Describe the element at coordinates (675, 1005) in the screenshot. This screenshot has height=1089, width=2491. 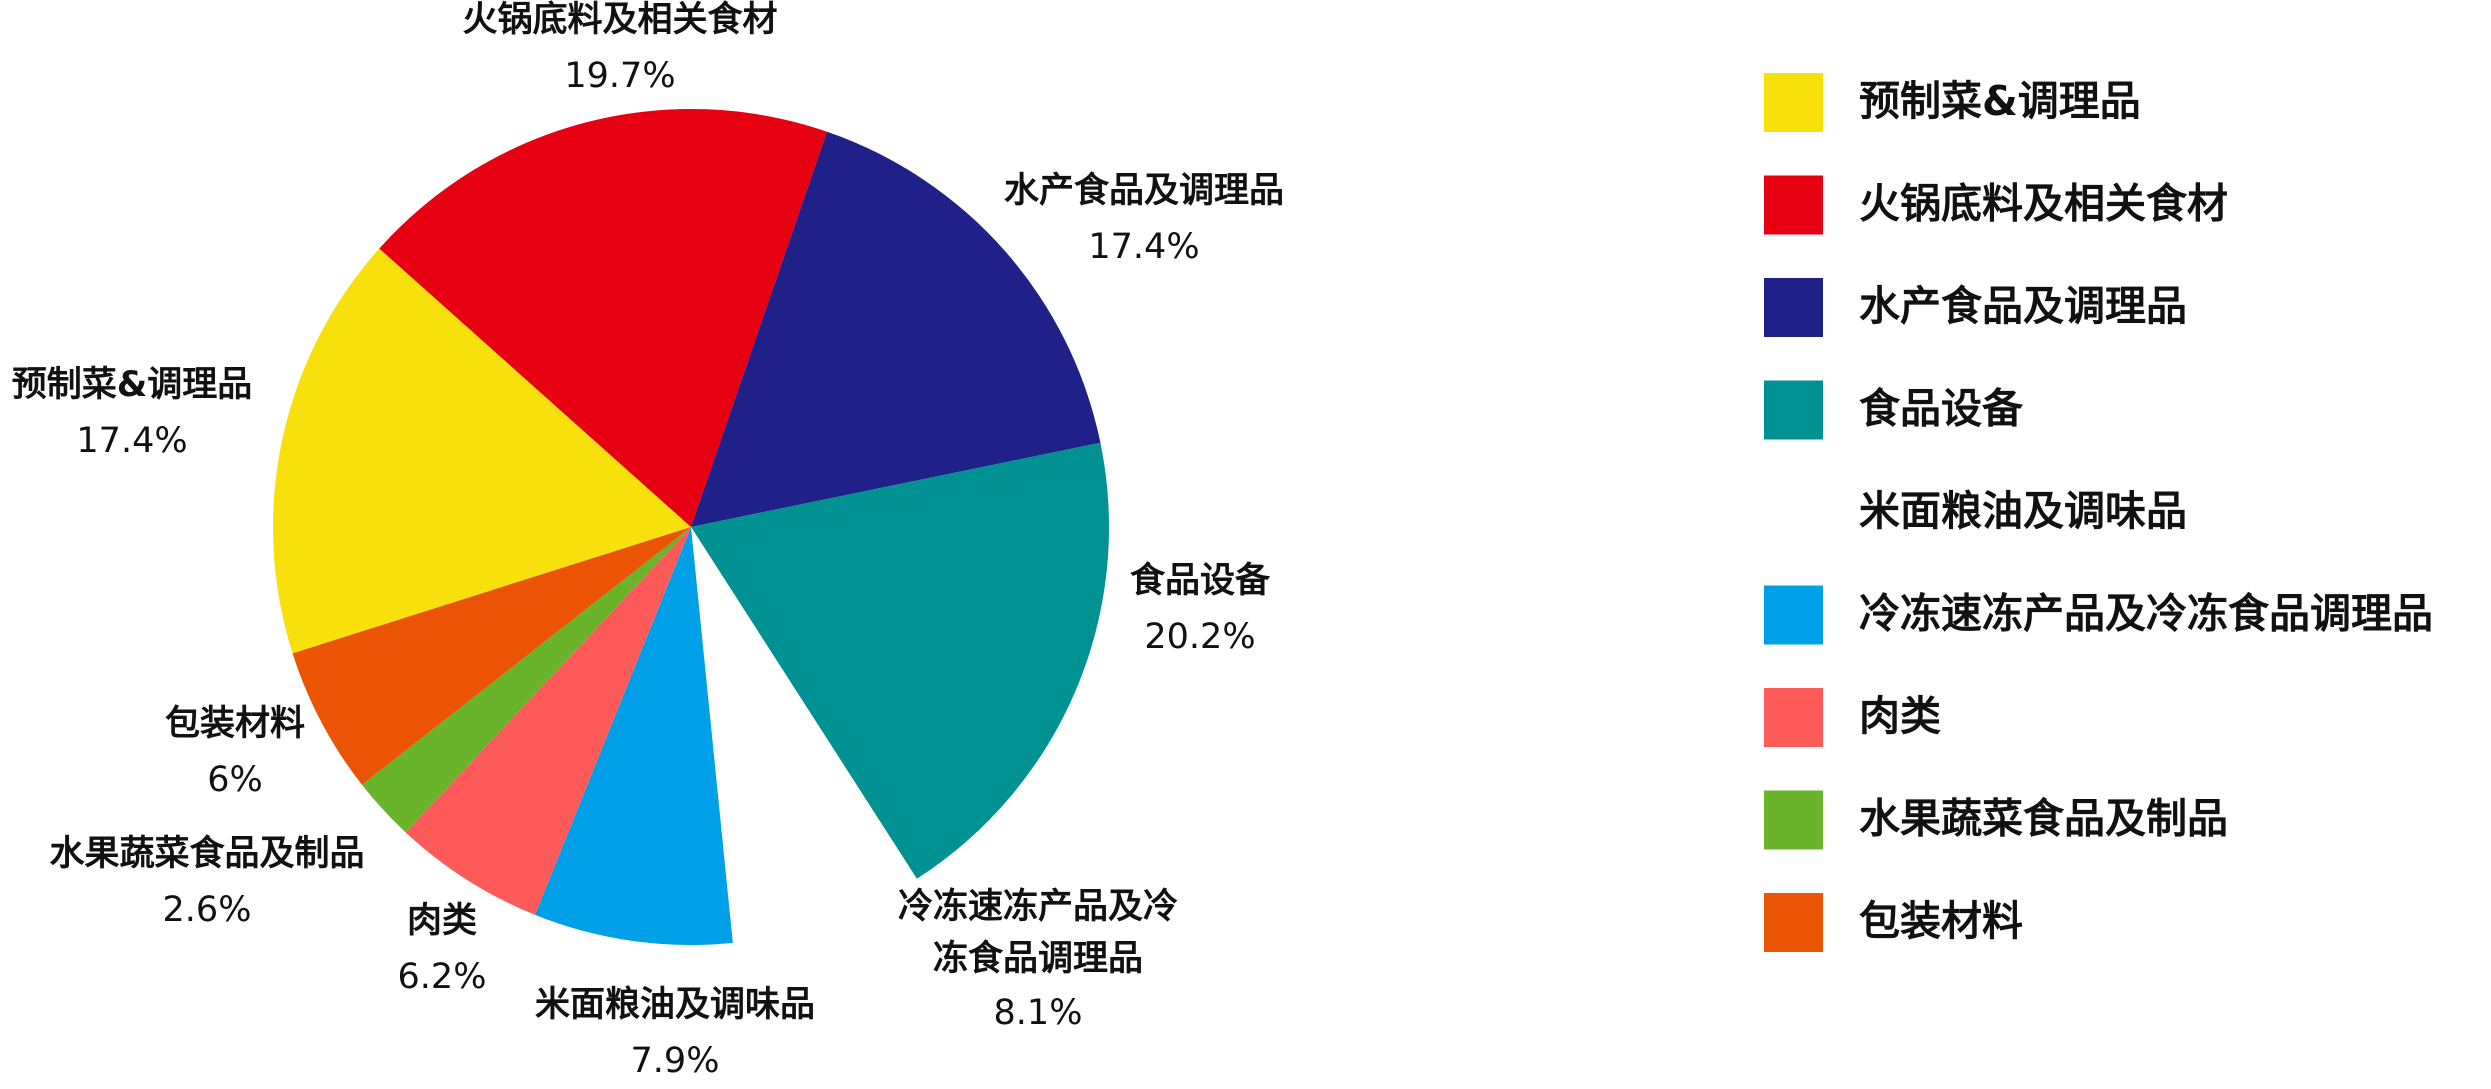
I see `slice-label-name: 米面粮油及调味品` at that location.